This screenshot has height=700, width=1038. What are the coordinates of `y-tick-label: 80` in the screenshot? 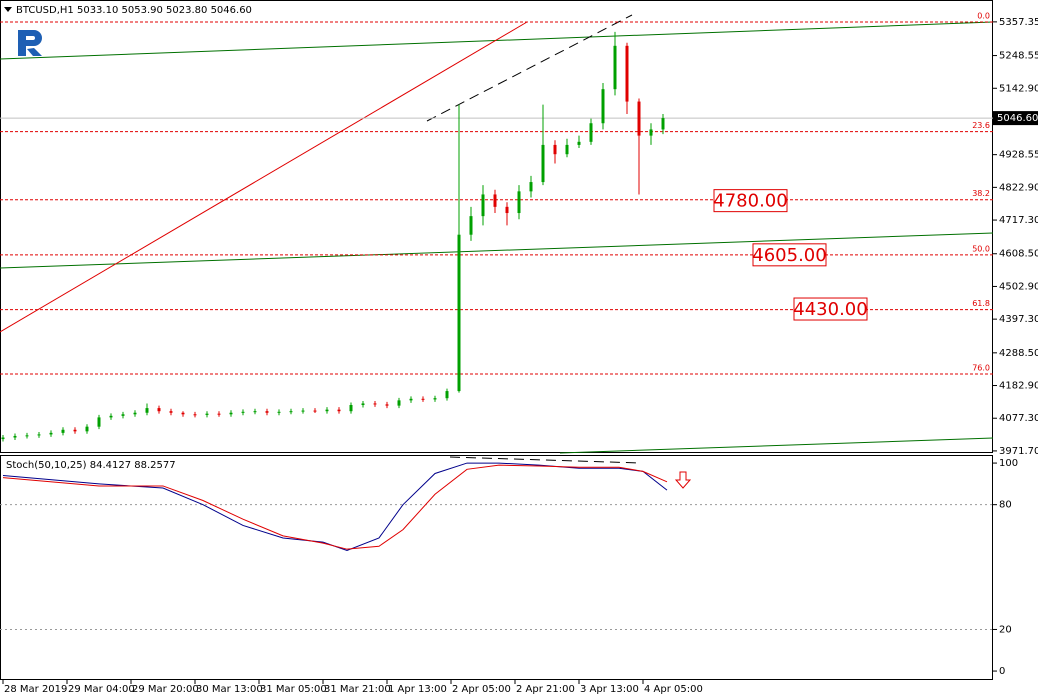 It's located at (1005, 505).